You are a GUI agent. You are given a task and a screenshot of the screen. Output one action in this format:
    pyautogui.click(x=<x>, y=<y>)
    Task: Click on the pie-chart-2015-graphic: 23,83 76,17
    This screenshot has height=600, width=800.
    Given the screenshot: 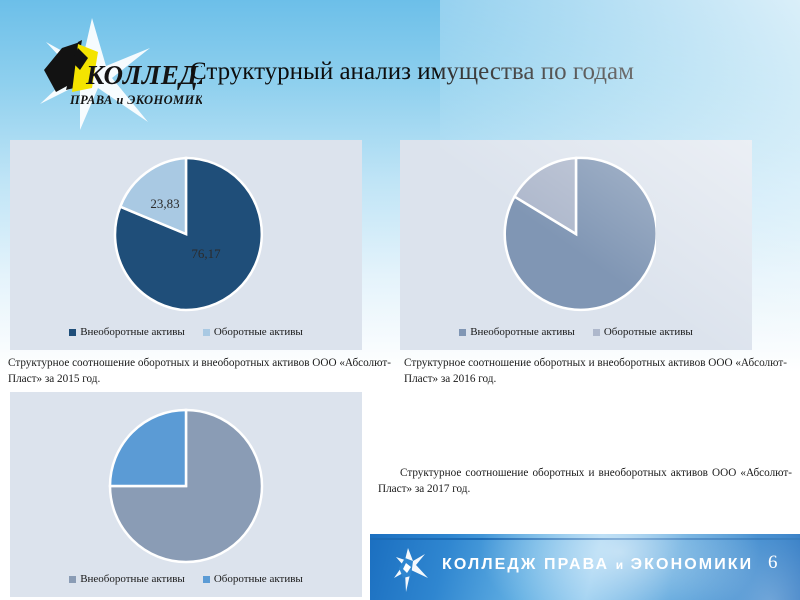 What is the action you would take?
    pyautogui.click(x=188, y=234)
    